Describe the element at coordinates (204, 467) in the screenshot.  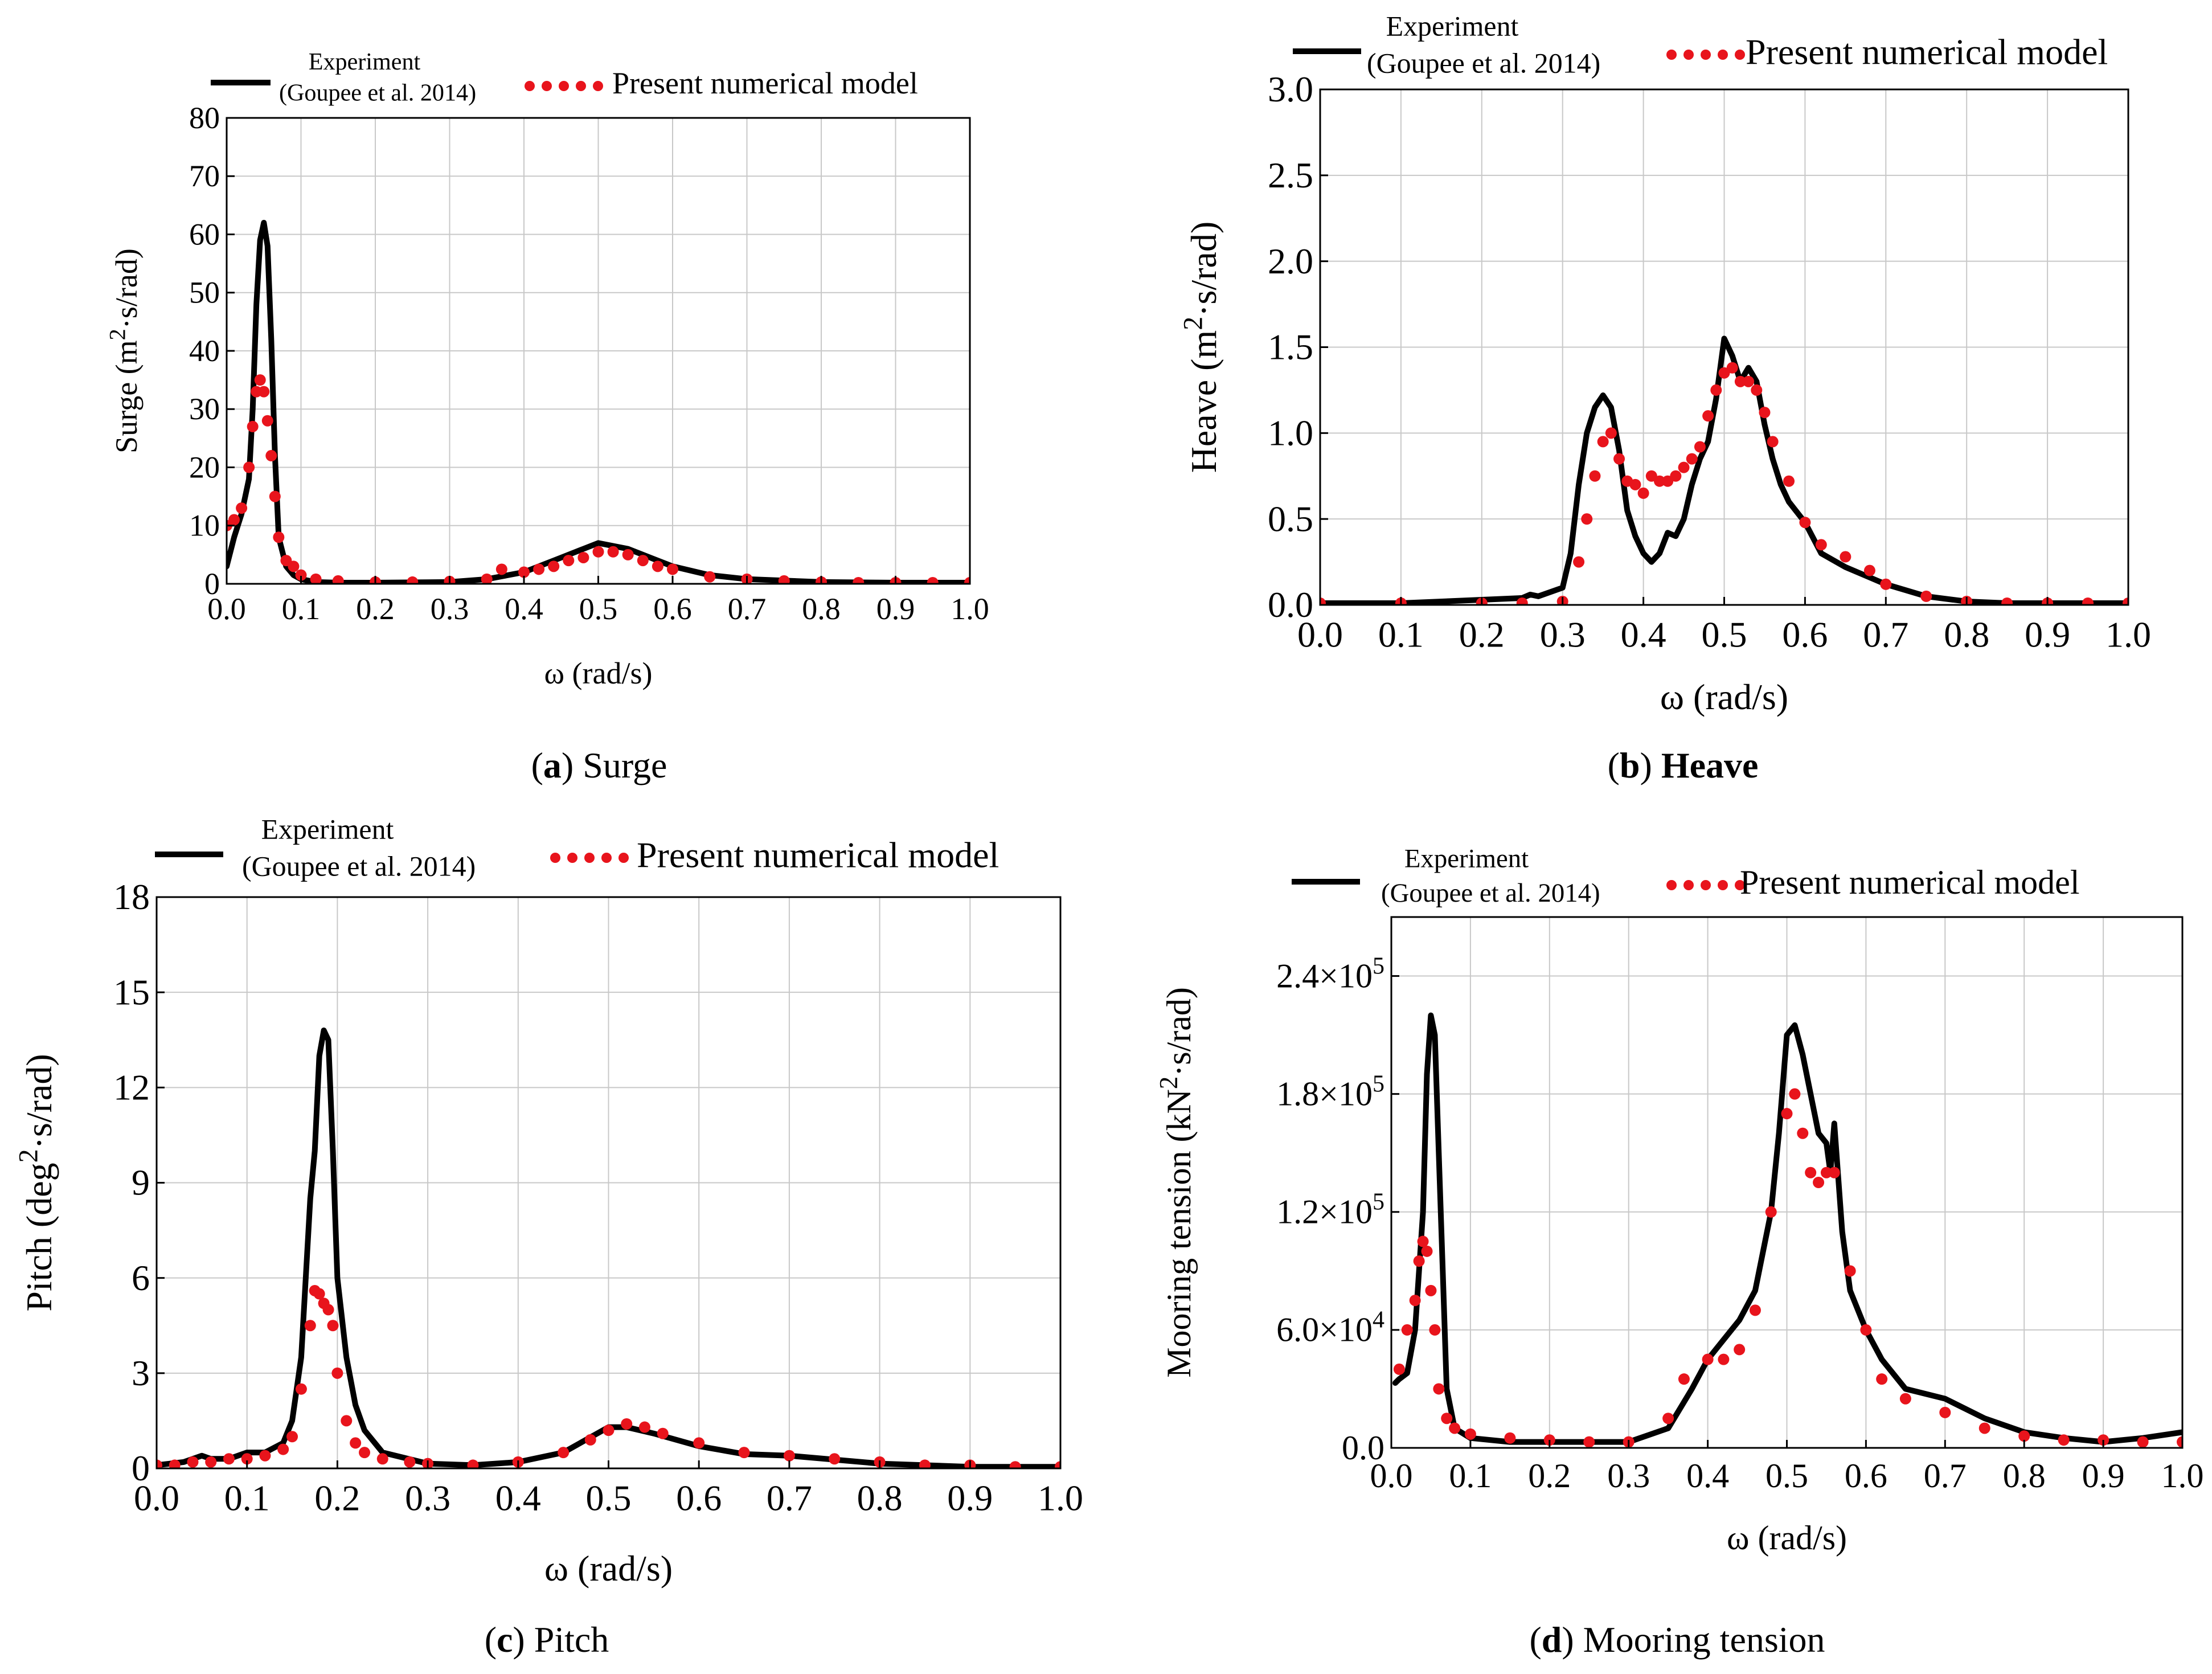
I see `y-tick-label: 20` at that location.